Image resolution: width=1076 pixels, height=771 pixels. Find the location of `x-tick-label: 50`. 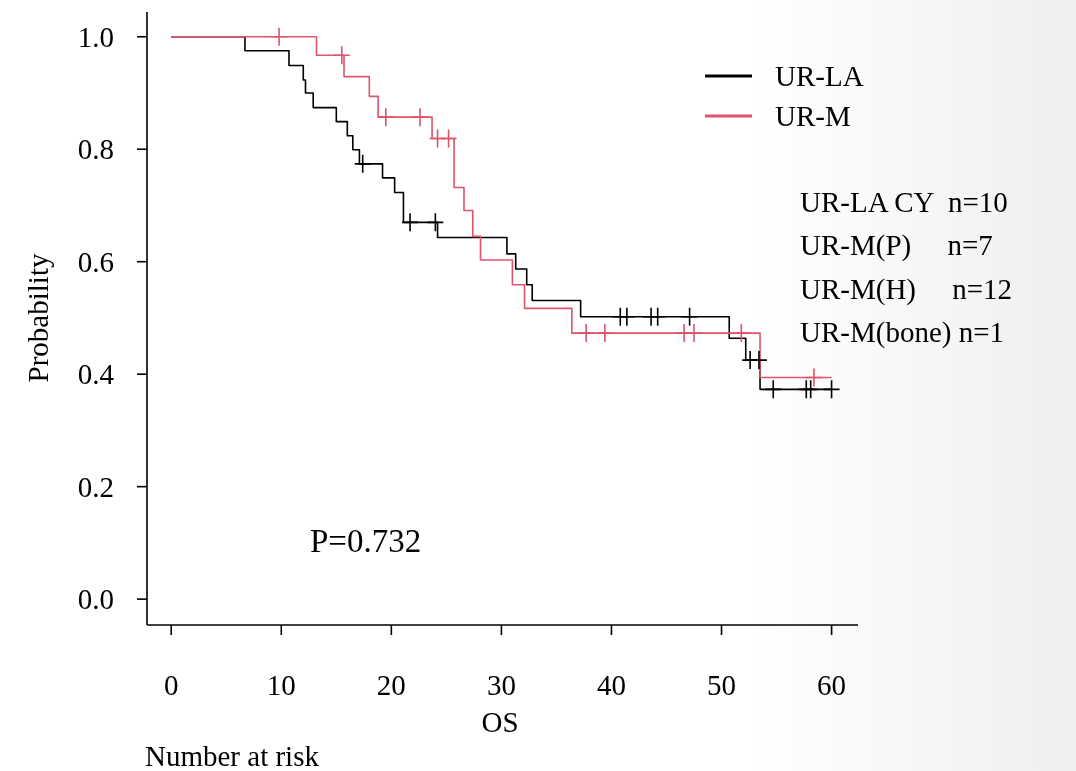

x-tick-label: 50 is located at coordinates (722, 685).